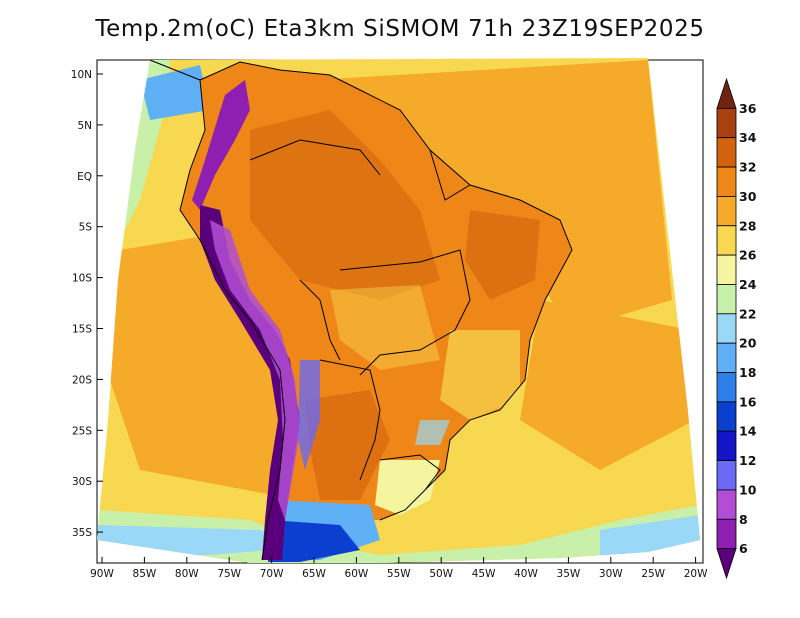 Image resolution: width=800 pixels, height=618 pixels. I want to click on colorbar-max-triangle, so click(726, 93).